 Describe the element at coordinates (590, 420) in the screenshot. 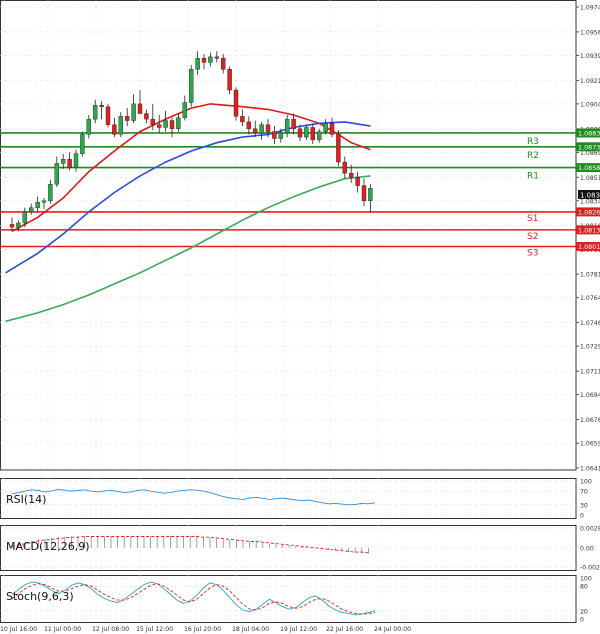

I see `price-tick-label-17: 1.0676` at that location.